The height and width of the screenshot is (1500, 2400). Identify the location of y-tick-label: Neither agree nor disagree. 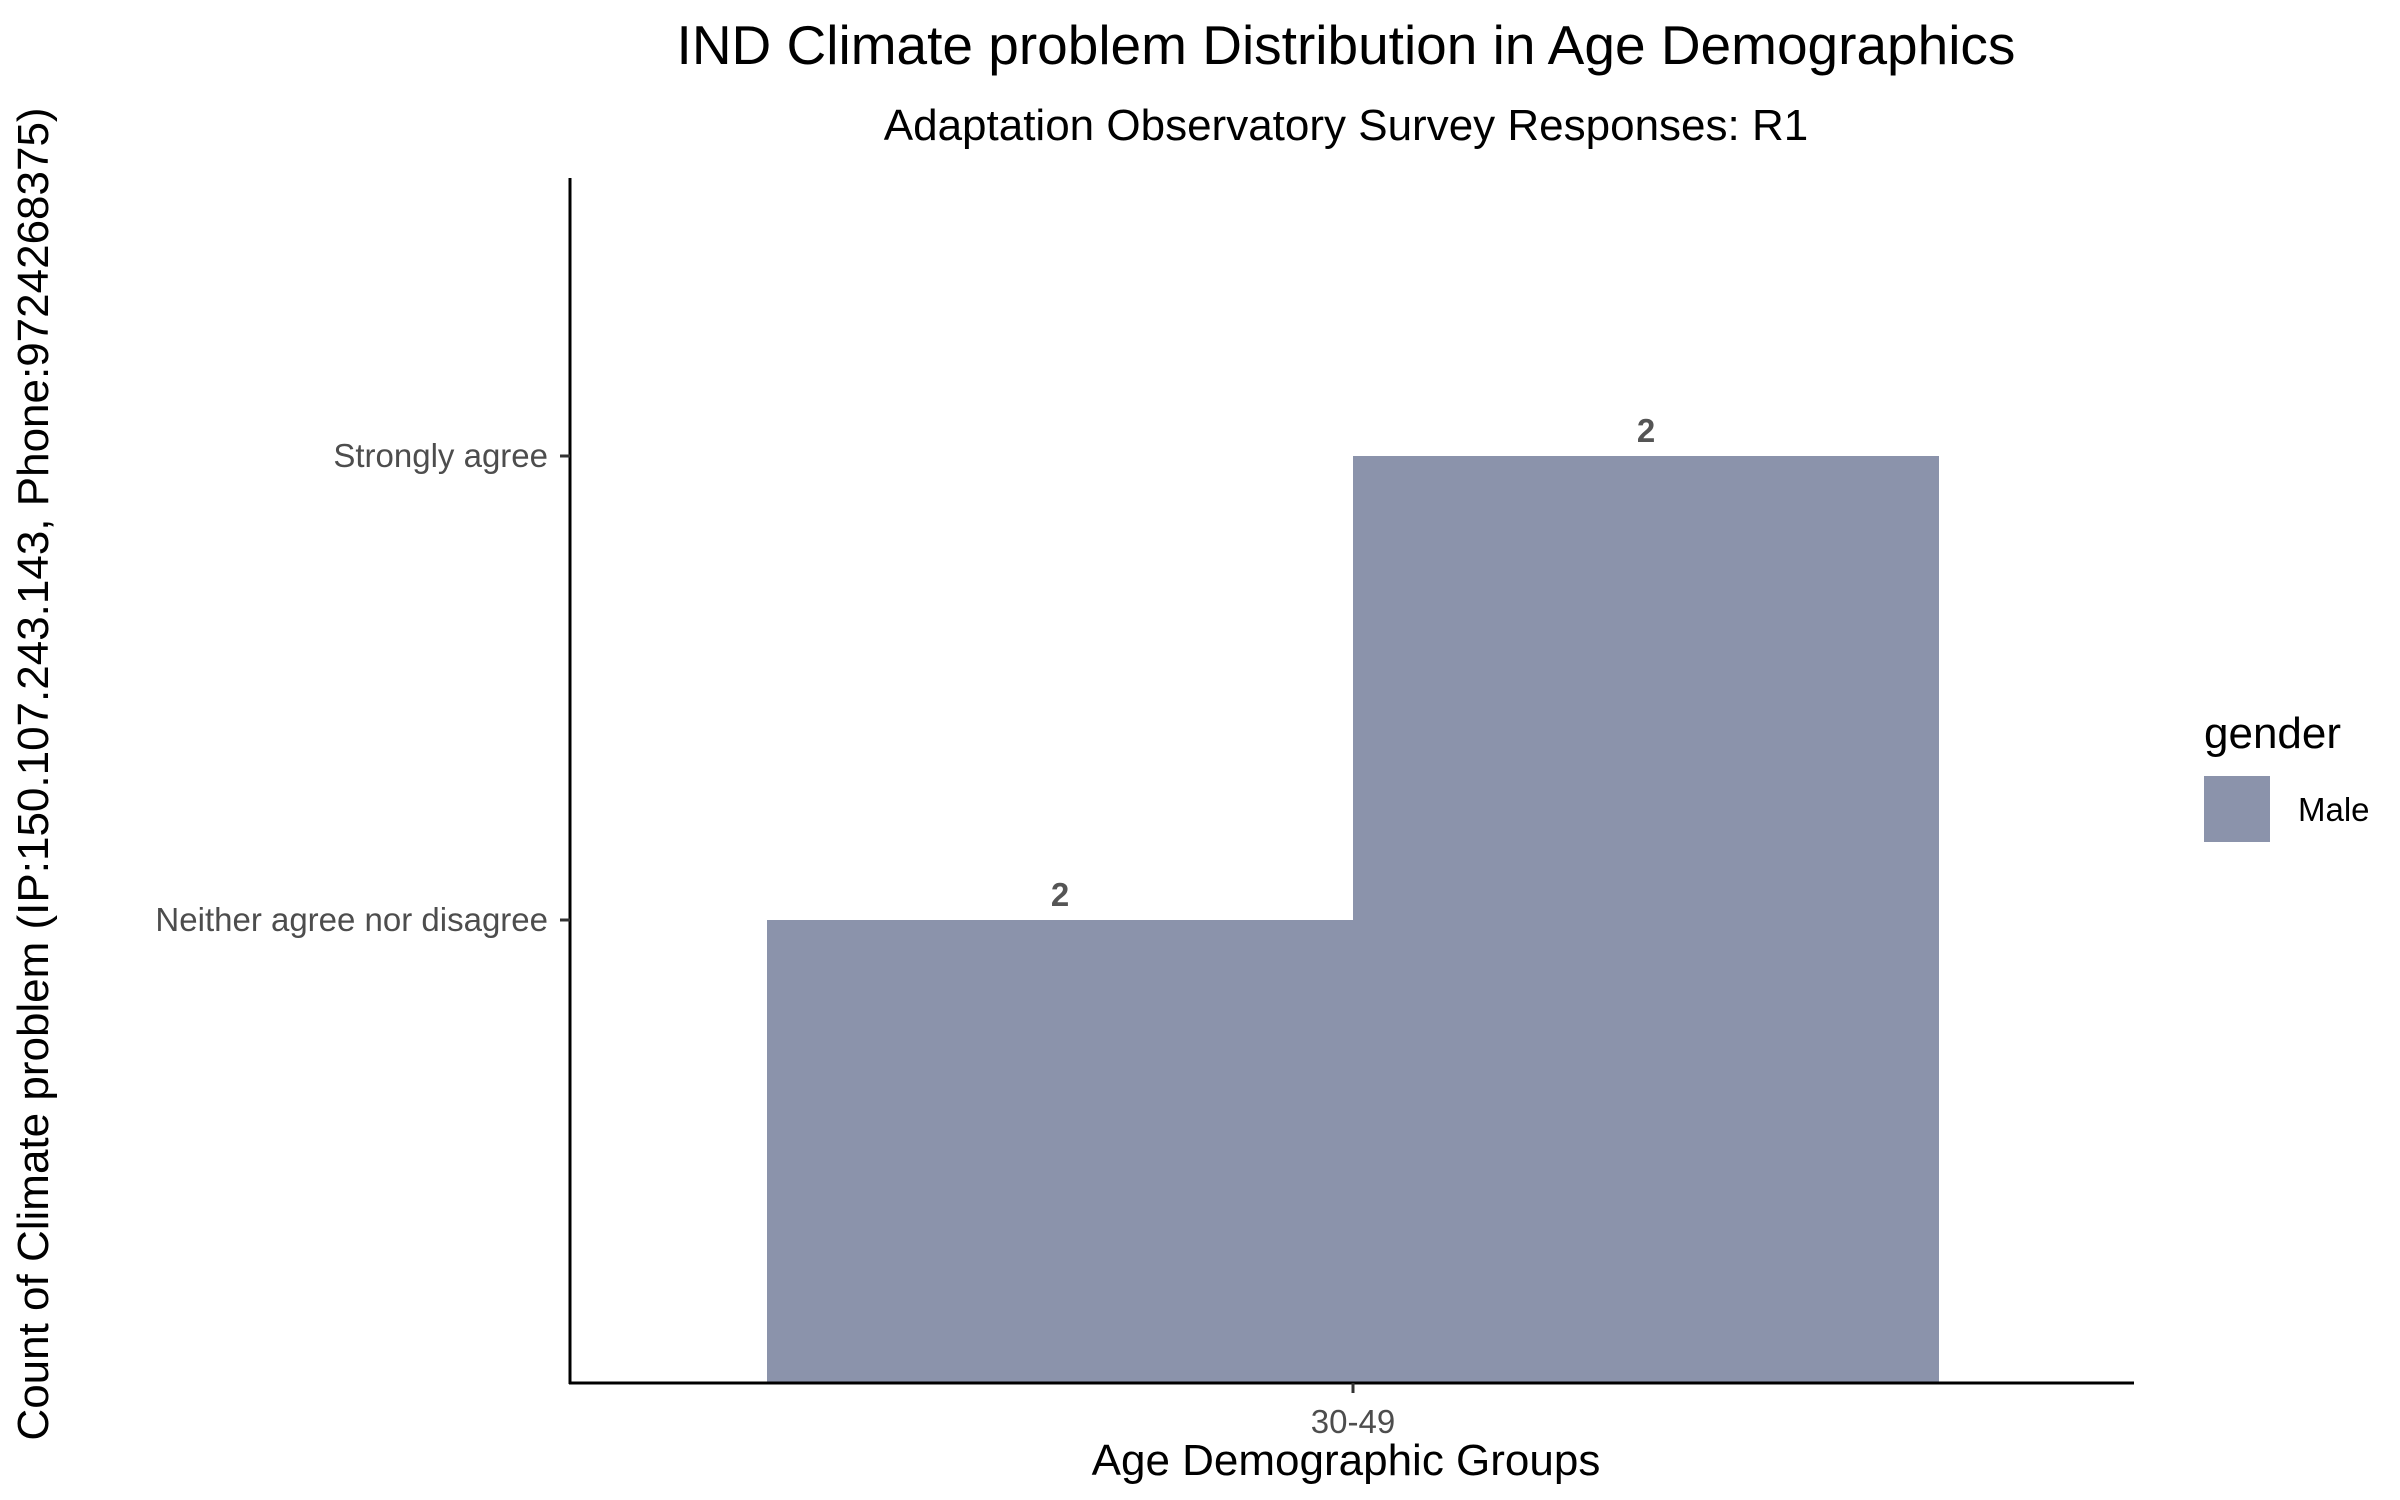
(351, 919).